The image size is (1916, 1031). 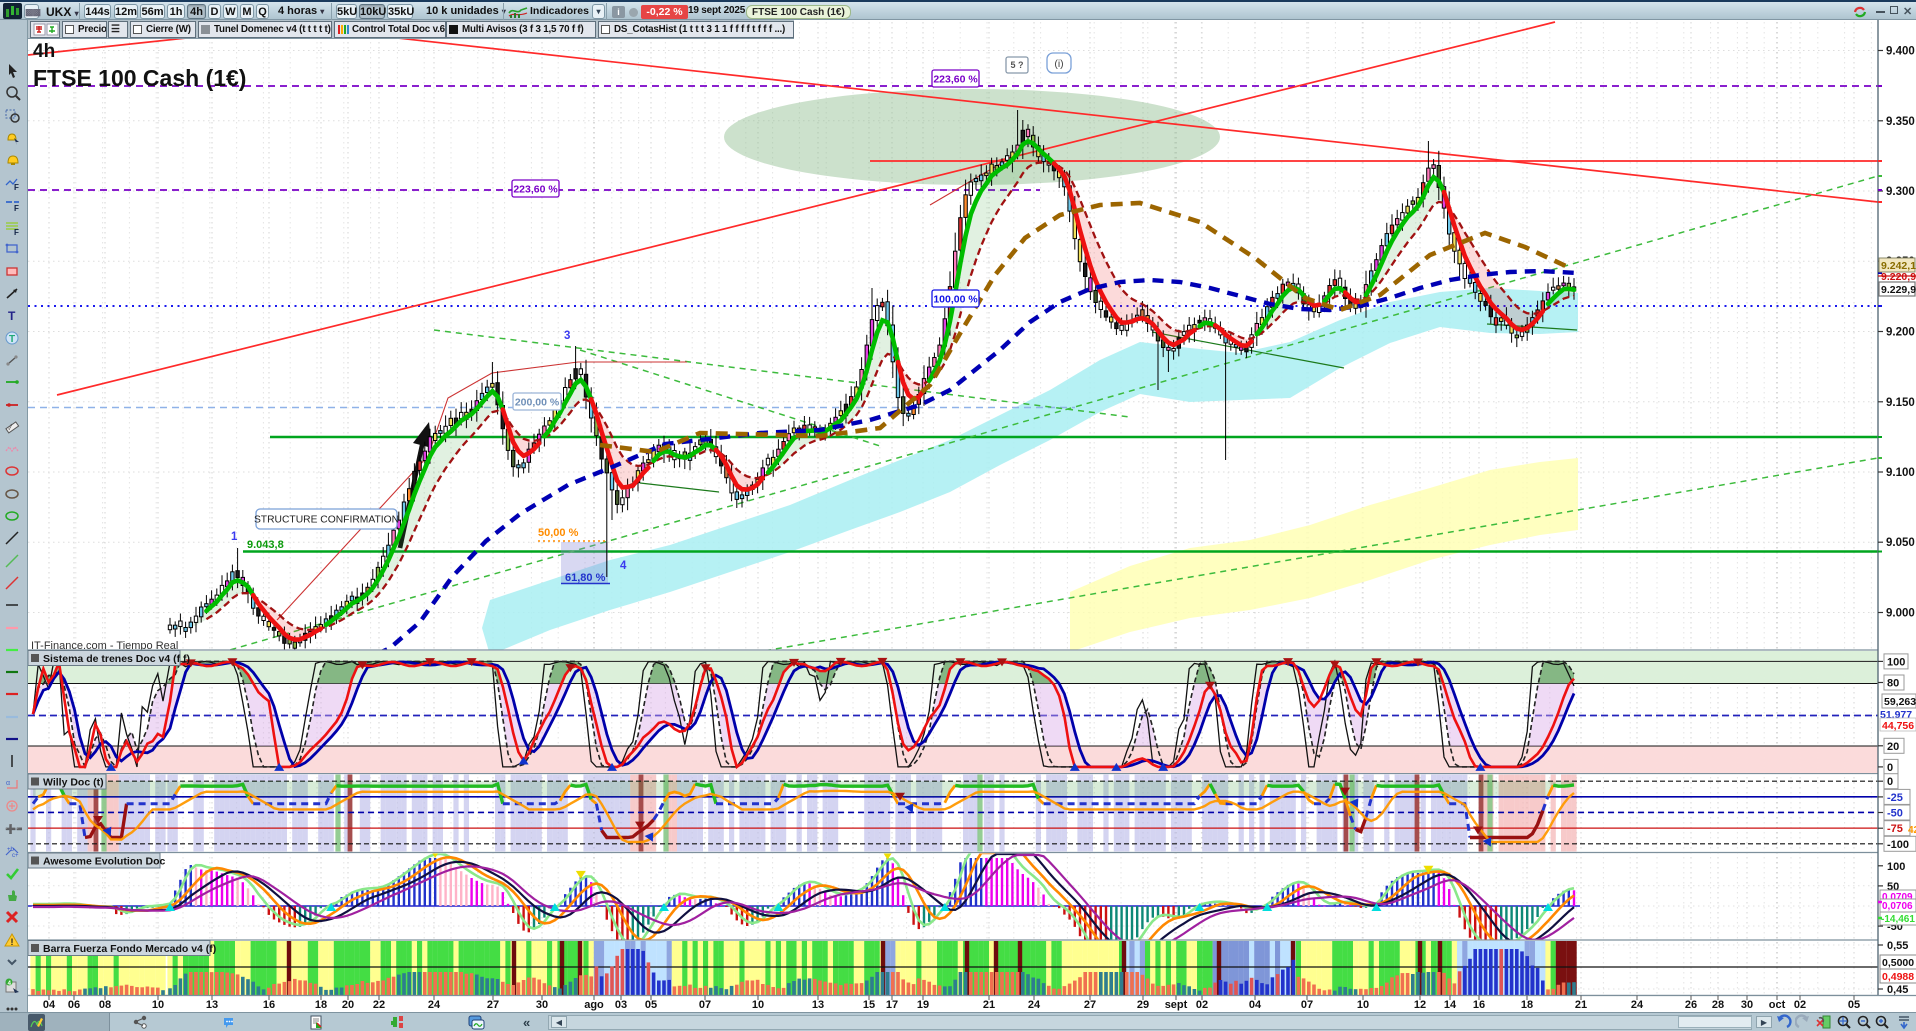 I want to click on svg-text: 22, so click(x=379, y=1005).